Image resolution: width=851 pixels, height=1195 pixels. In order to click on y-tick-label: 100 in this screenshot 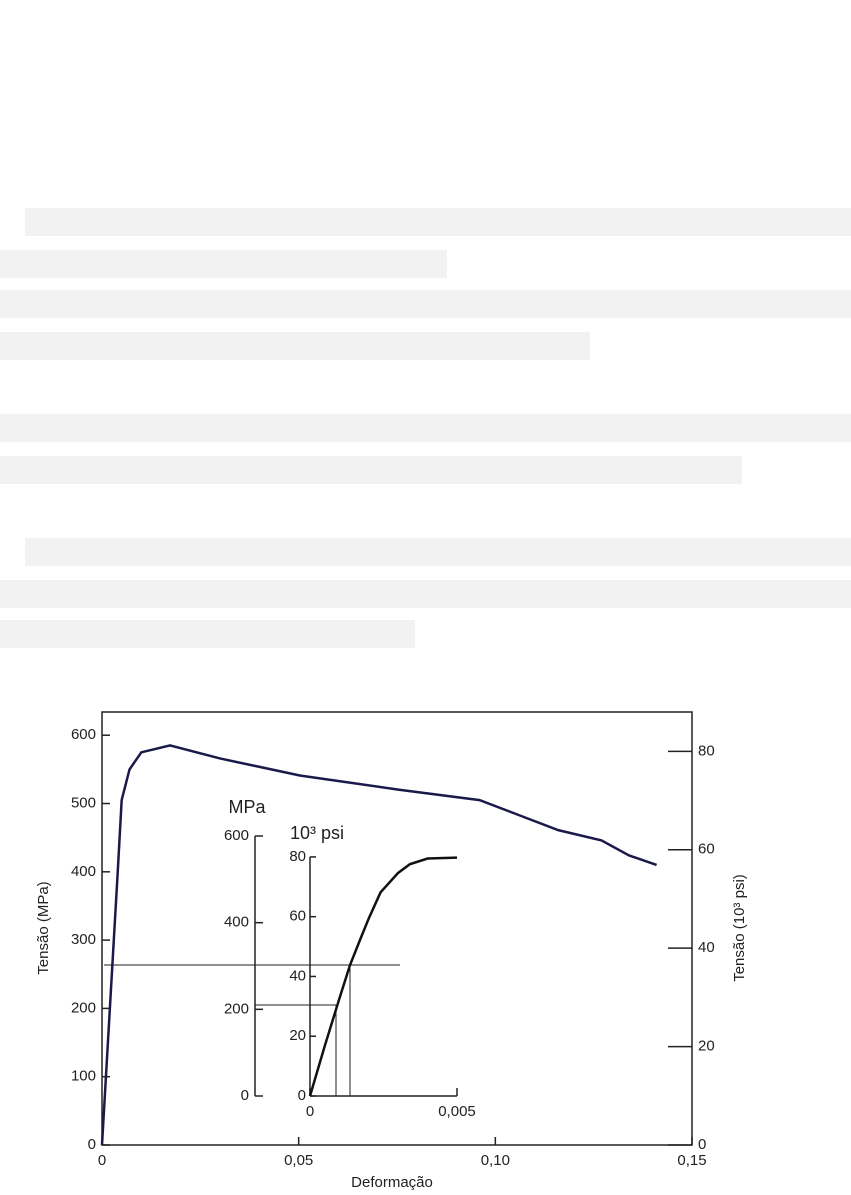, I will do `click(83, 1076)`.